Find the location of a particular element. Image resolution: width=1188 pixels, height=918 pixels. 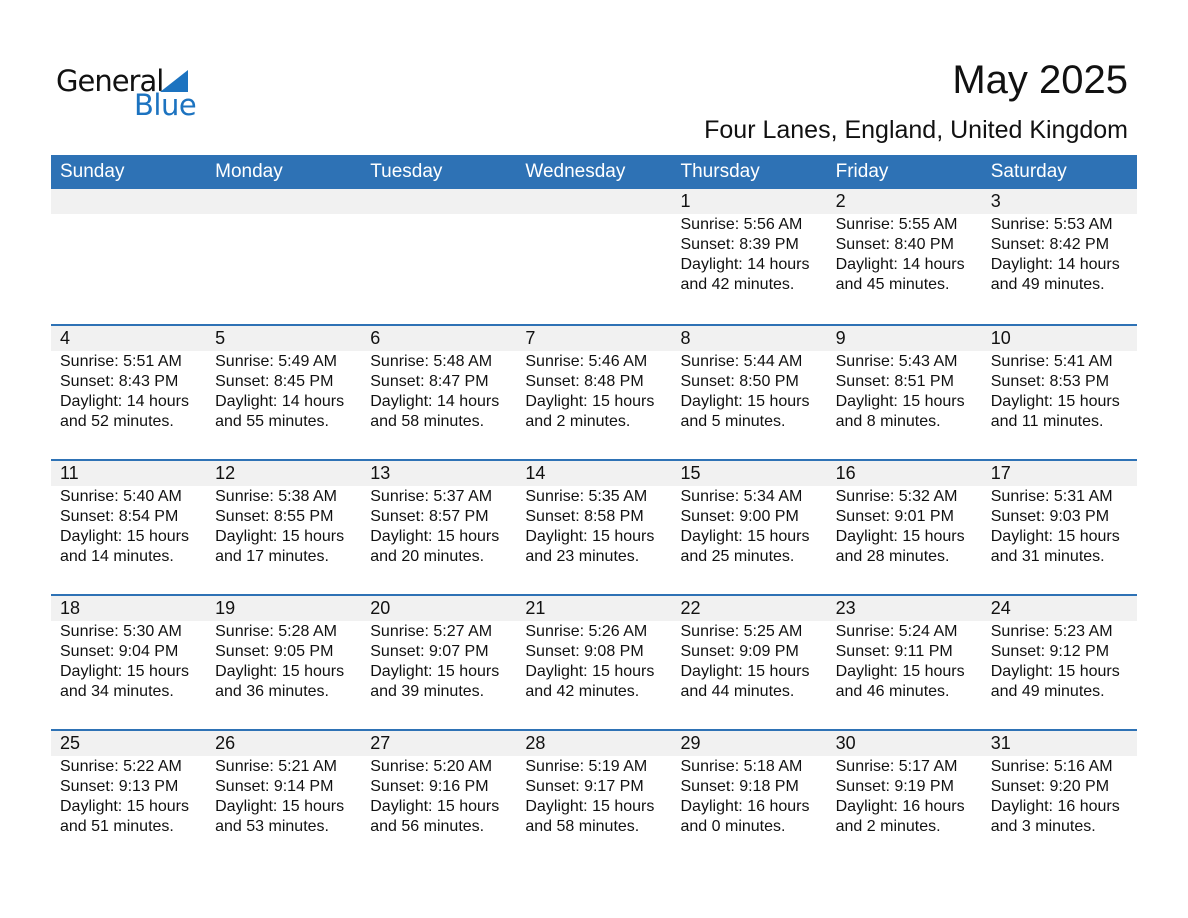

daylight2-text: and 25 minutes. is located at coordinates (737, 556).